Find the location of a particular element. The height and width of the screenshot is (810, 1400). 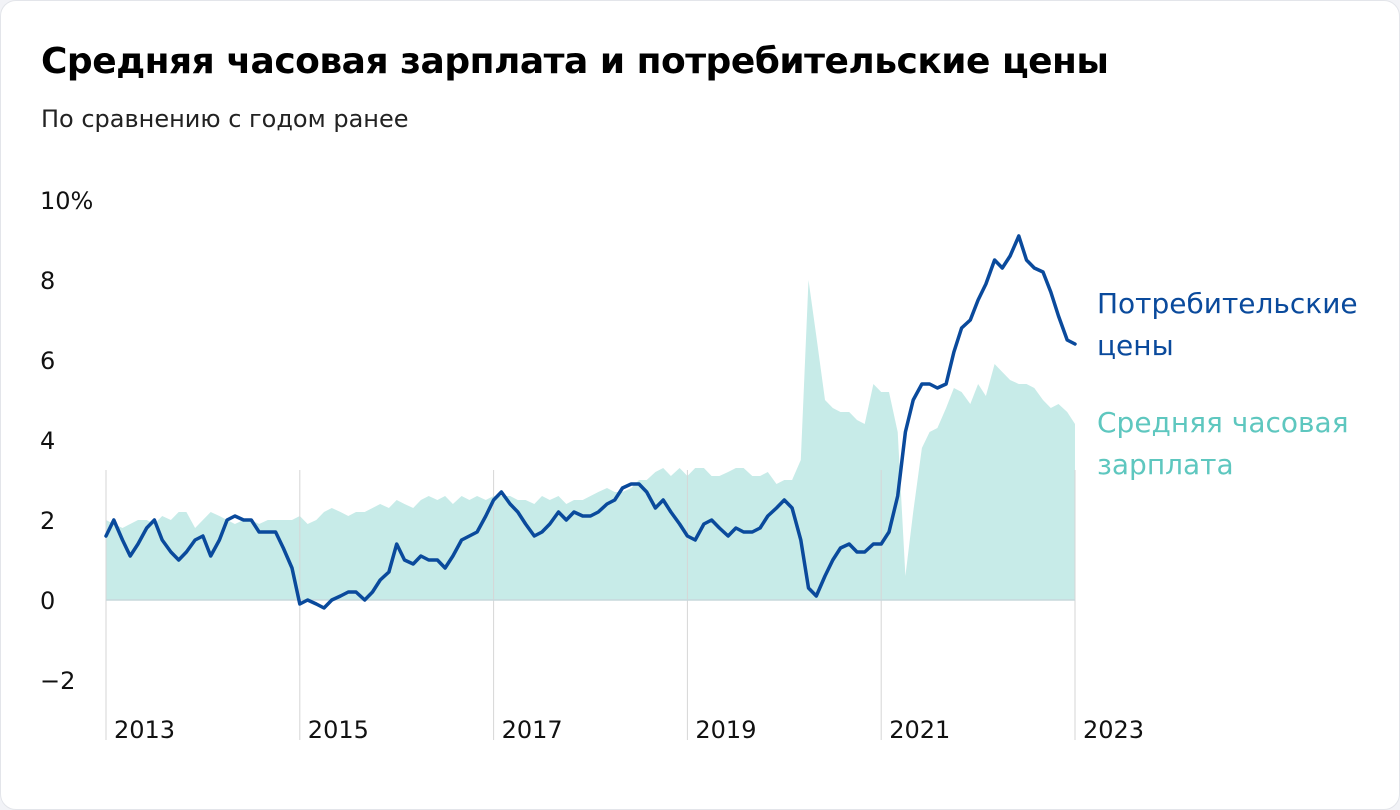

legend-cpi-label: Потребительские is located at coordinates (1227, 303).